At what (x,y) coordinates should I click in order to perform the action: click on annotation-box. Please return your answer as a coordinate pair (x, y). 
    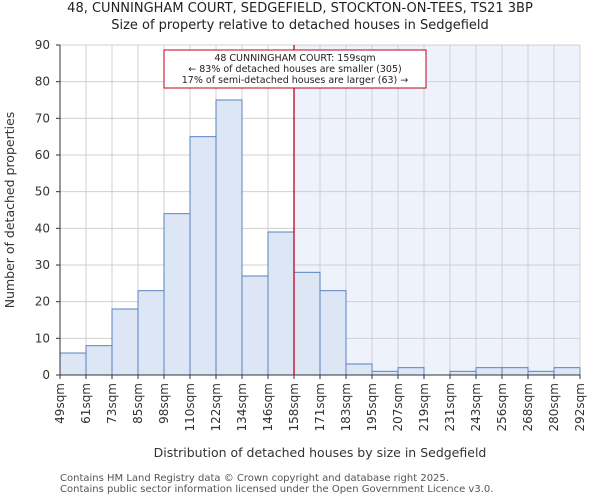
    Looking at the image, I should click on (295, 69).